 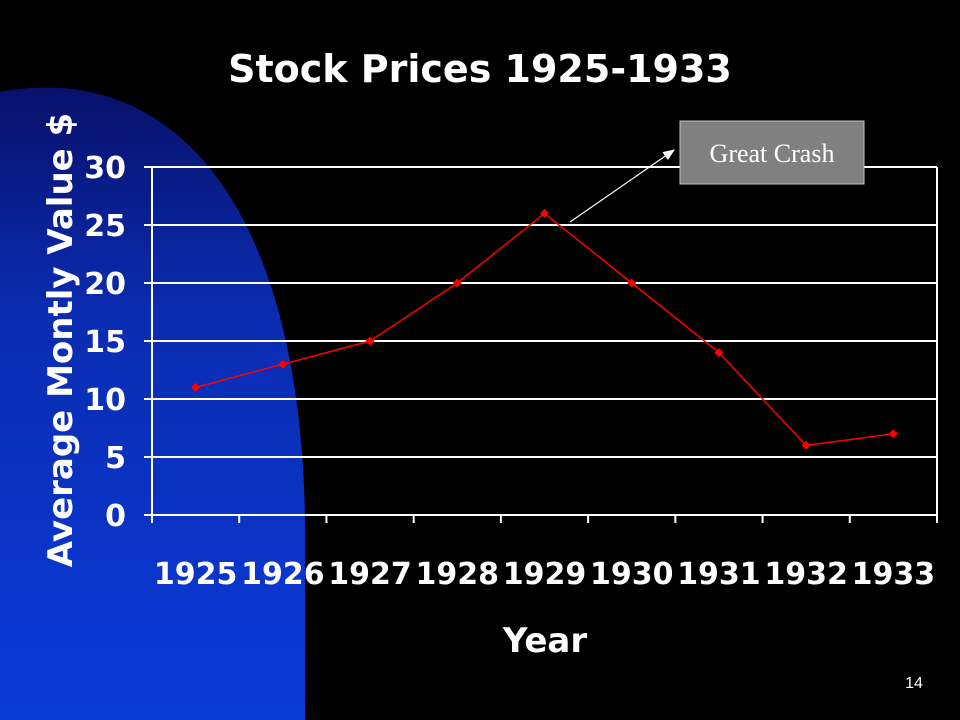 What do you see at coordinates (370, 574) in the screenshot?
I see `x-tick-label-1927: 1927` at bounding box center [370, 574].